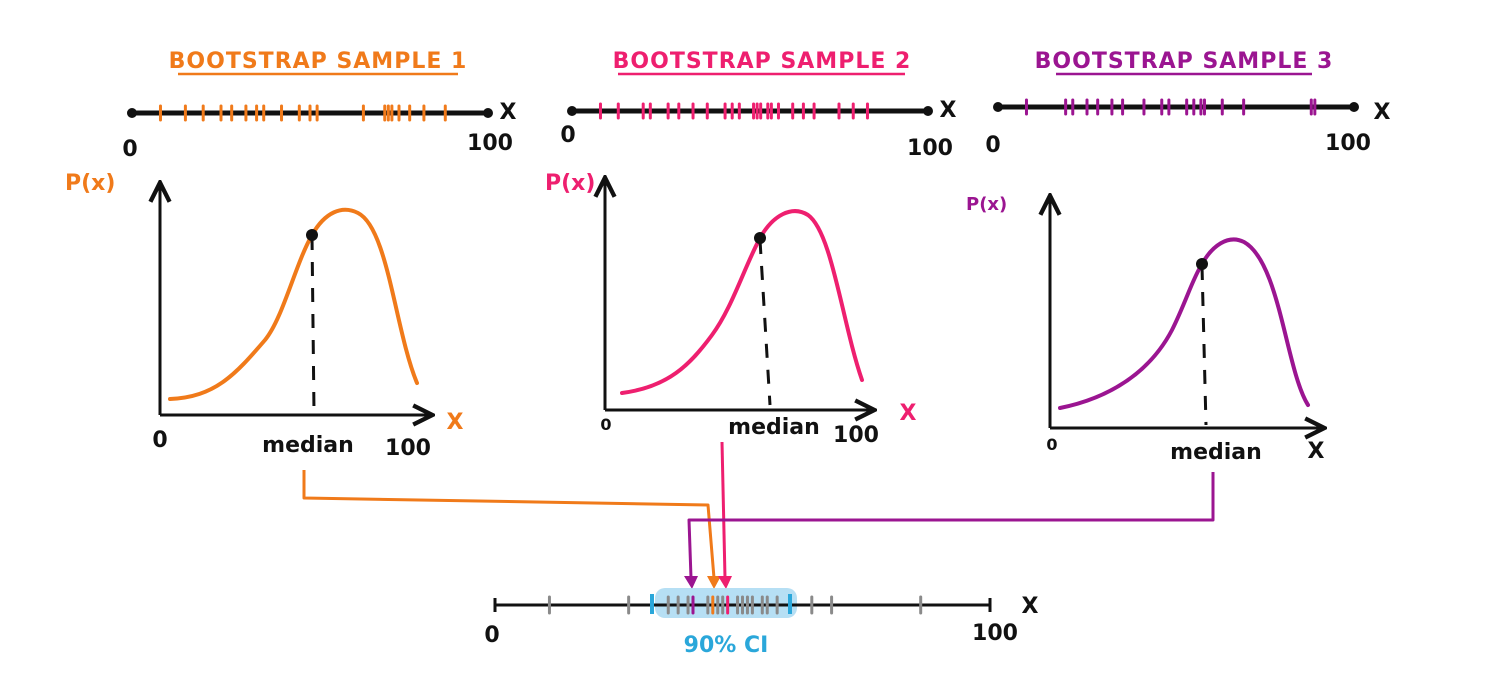  I want to click on sample-2-density-var: X, so click(908, 413).